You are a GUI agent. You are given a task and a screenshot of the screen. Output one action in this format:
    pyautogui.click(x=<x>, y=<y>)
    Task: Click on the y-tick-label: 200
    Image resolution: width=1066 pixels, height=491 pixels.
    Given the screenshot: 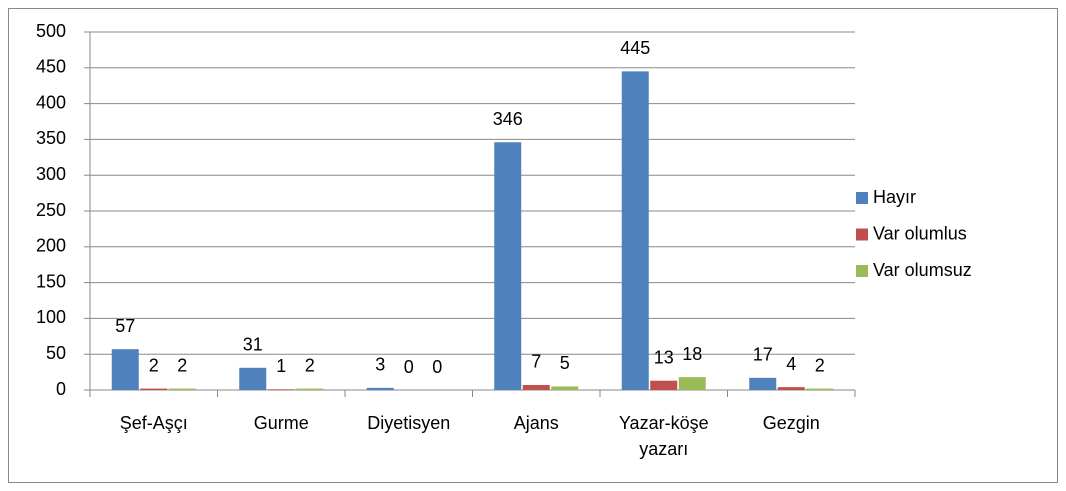 What is the action you would take?
    pyautogui.click(x=51, y=246)
    